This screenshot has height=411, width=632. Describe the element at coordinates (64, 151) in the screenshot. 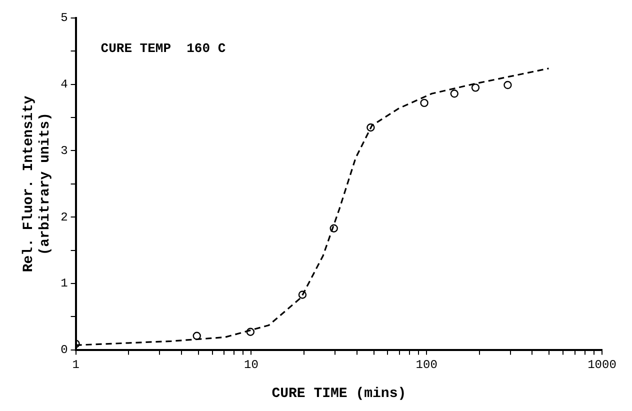

I see `y-tick-label: 3` at that location.